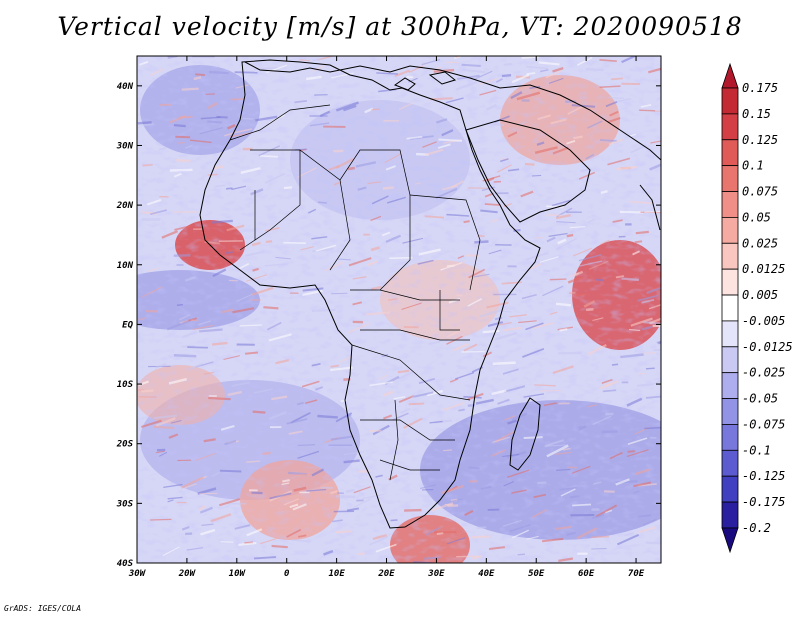 Image resolution: width=800 pixels, height=618 pixels. What do you see at coordinates (125, 87) in the screenshot?
I see `lat-tick-label: 40N` at bounding box center [125, 87].